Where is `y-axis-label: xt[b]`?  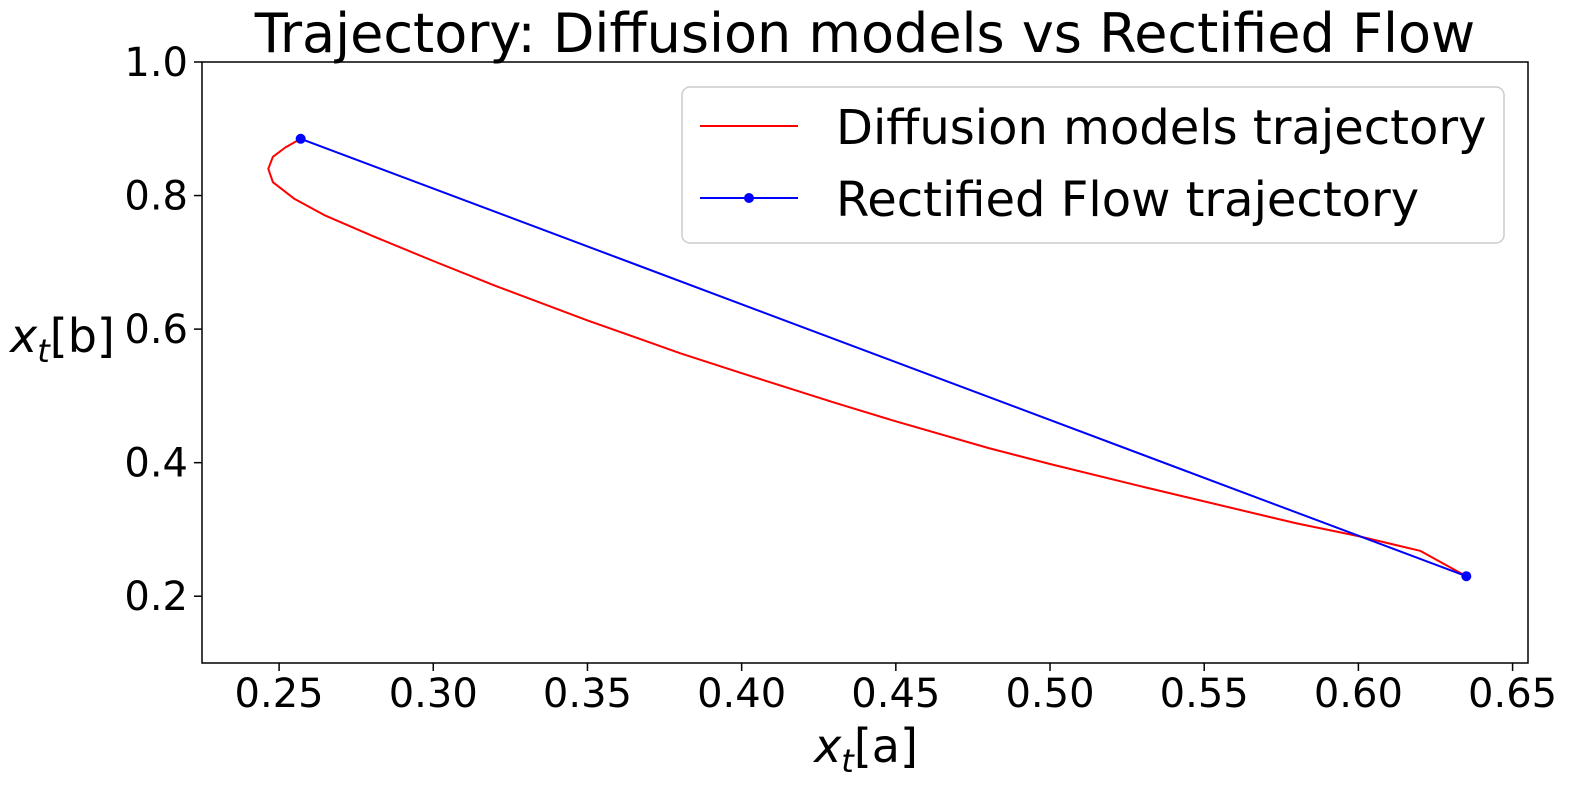 y-axis-label: xt[b] is located at coordinates (61, 339).